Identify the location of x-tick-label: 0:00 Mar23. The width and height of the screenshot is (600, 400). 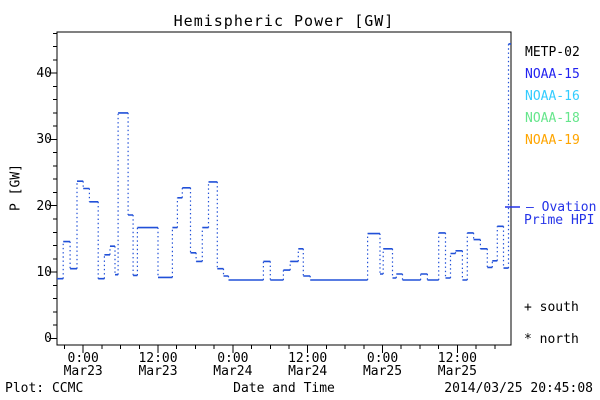
(83, 365).